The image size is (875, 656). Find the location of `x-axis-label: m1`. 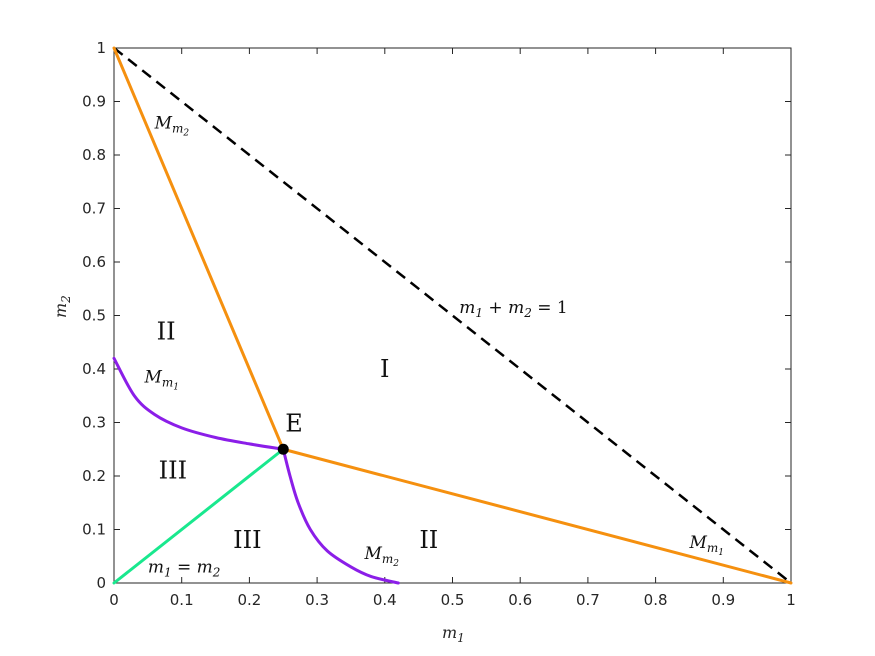

x-axis-label: m1 is located at coordinates (453, 634).